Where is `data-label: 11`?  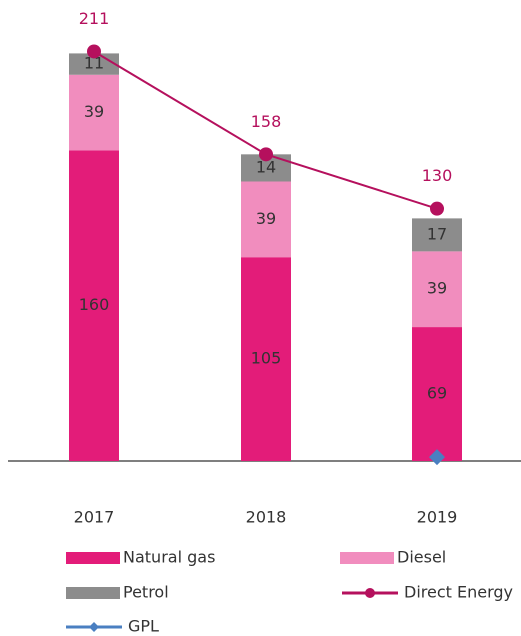 data-label: 11 is located at coordinates (94, 63).